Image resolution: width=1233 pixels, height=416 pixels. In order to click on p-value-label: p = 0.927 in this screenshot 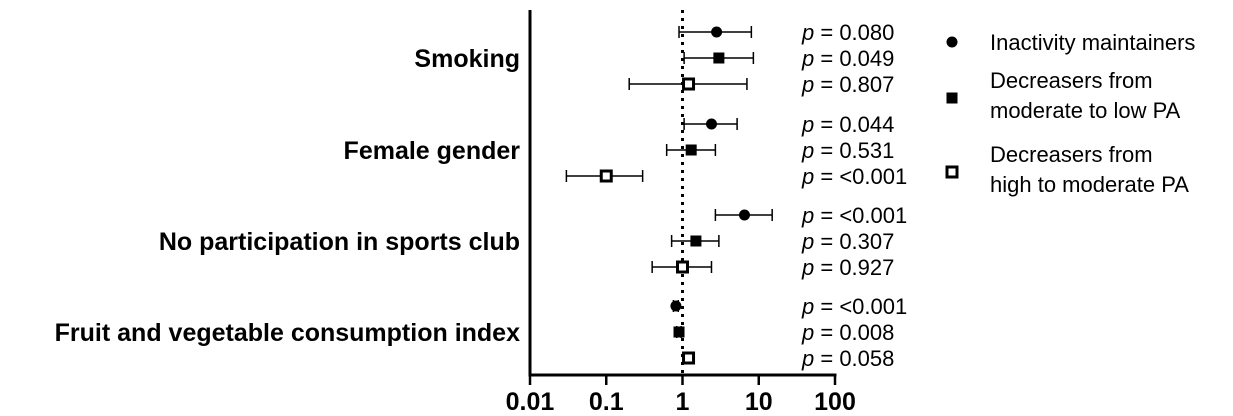, I will do `click(847, 267)`.